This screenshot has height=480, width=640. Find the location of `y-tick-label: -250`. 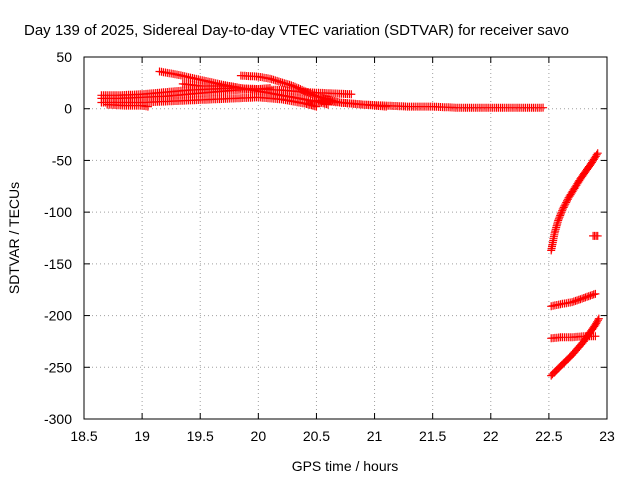

y-tick-label: -250 is located at coordinates (58, 367).